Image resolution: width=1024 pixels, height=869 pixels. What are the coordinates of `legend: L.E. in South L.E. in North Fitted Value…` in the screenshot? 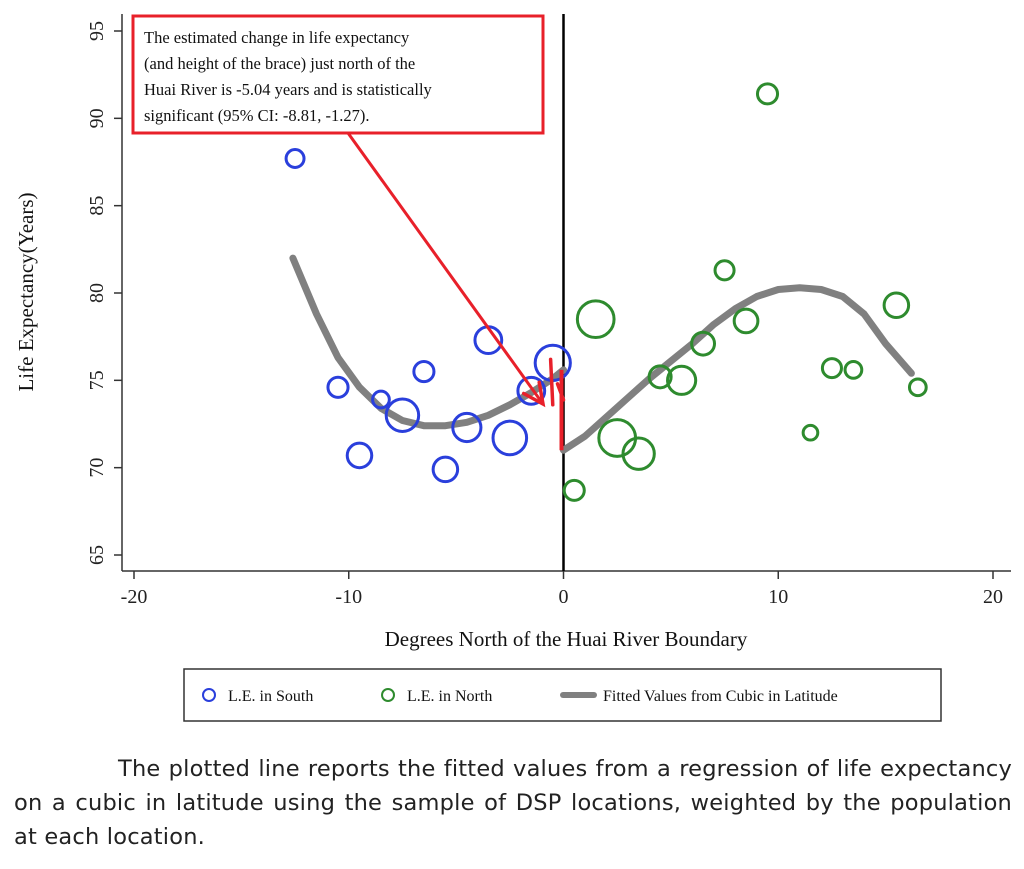 It's located at (562, 695).